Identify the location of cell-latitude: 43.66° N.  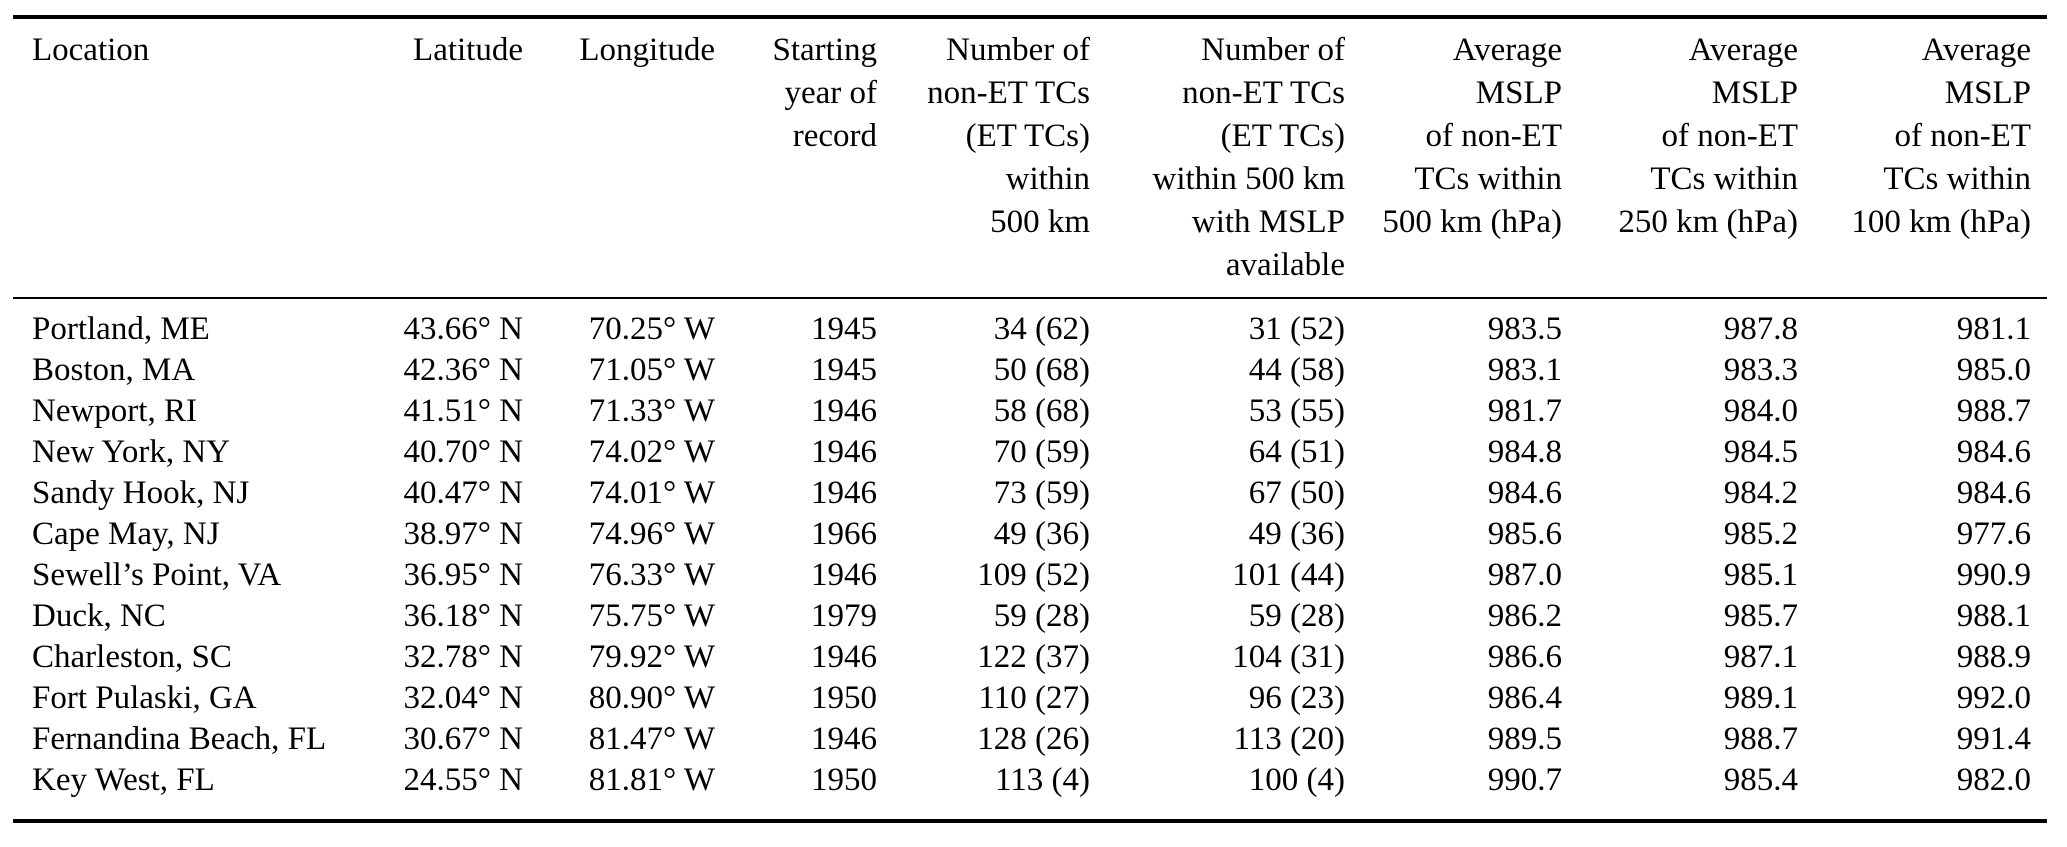
(463, 329).